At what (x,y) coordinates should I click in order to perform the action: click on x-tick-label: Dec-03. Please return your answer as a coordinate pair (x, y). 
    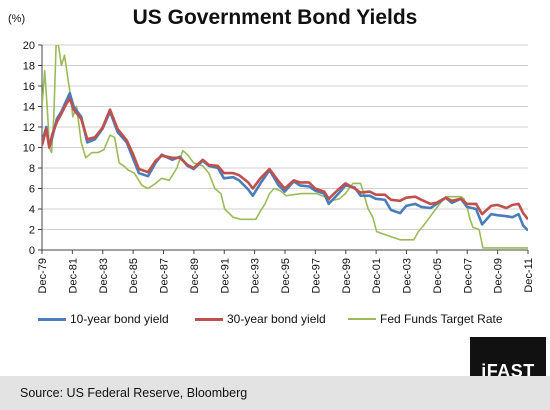
    Looking at the image, I should click on (408, 275).